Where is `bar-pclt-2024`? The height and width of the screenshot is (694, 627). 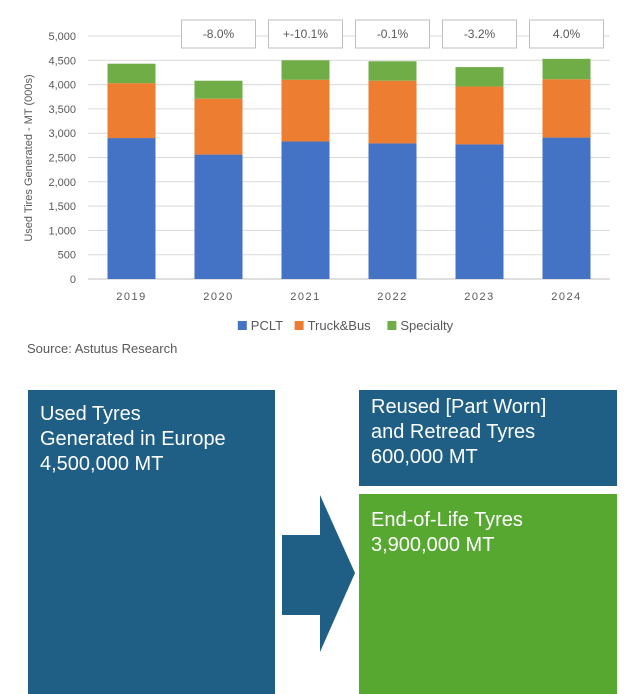
bar-pclt-2024 is located at coordinates (566, 208).